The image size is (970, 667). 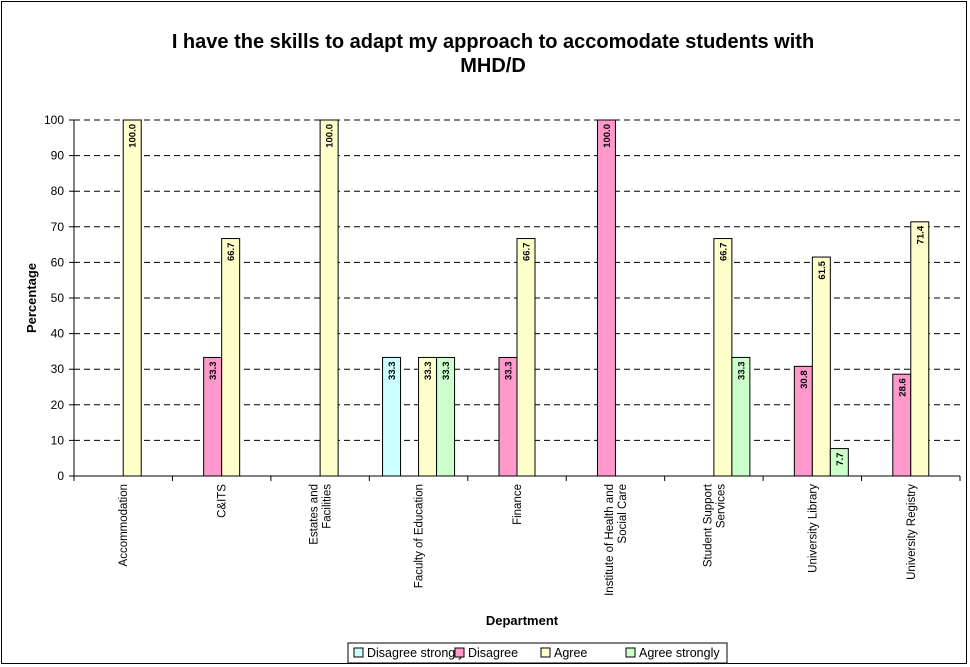 What do you see at coordinates (493, 653) in the screenshot?
I see `legend-label: Disagree` at bounding box center [493, 653].